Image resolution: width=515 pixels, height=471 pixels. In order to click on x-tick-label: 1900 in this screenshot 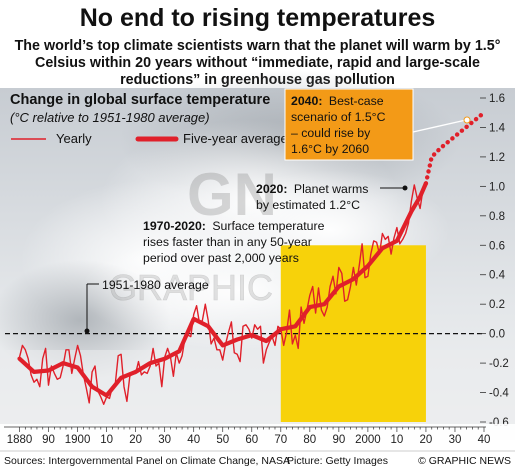, I will do `click(78, 440)`.